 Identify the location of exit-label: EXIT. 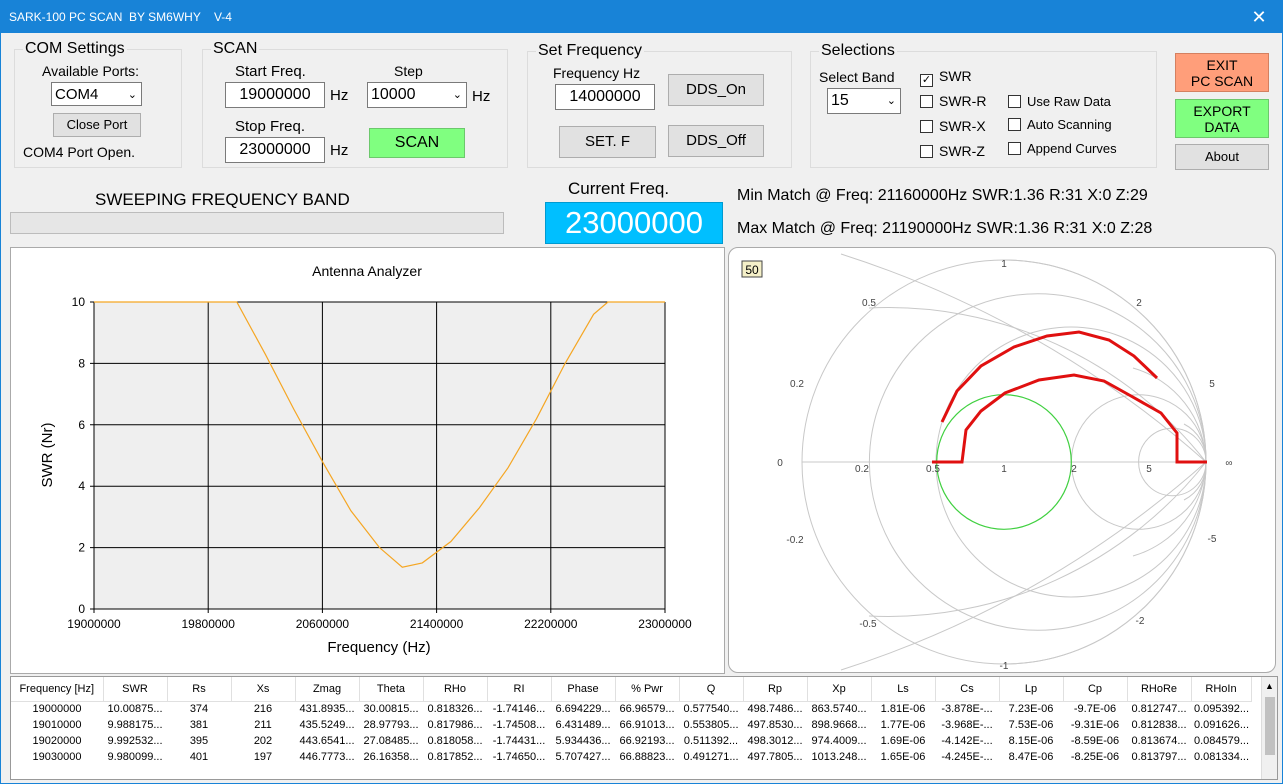
(1222, 65).